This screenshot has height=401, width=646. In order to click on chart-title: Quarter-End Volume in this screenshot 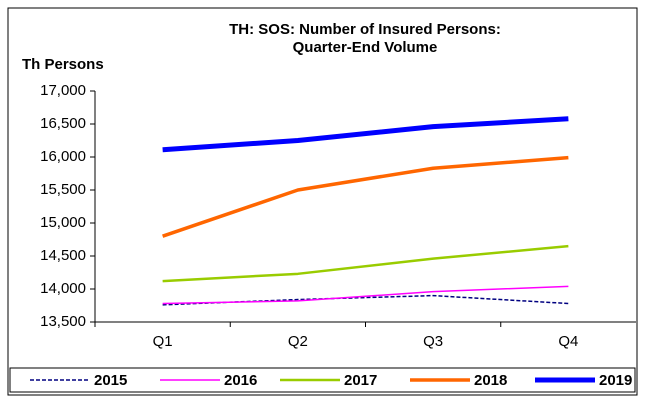, I will do `click(365, 47)`.